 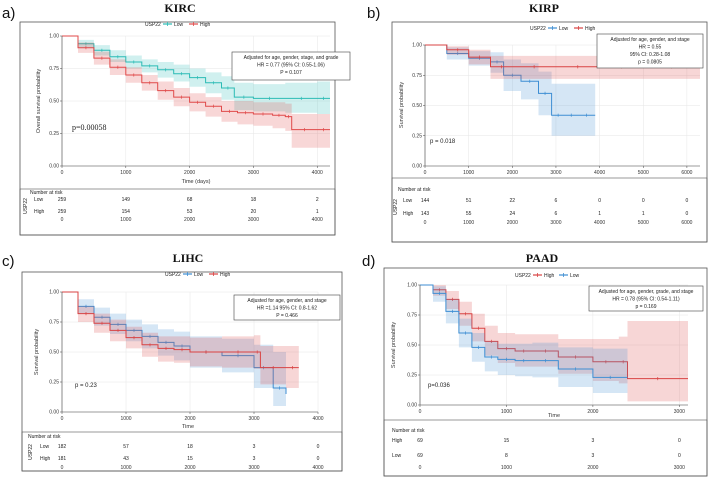 I want to click on risk-count: 20, so click(x=254, y=212).